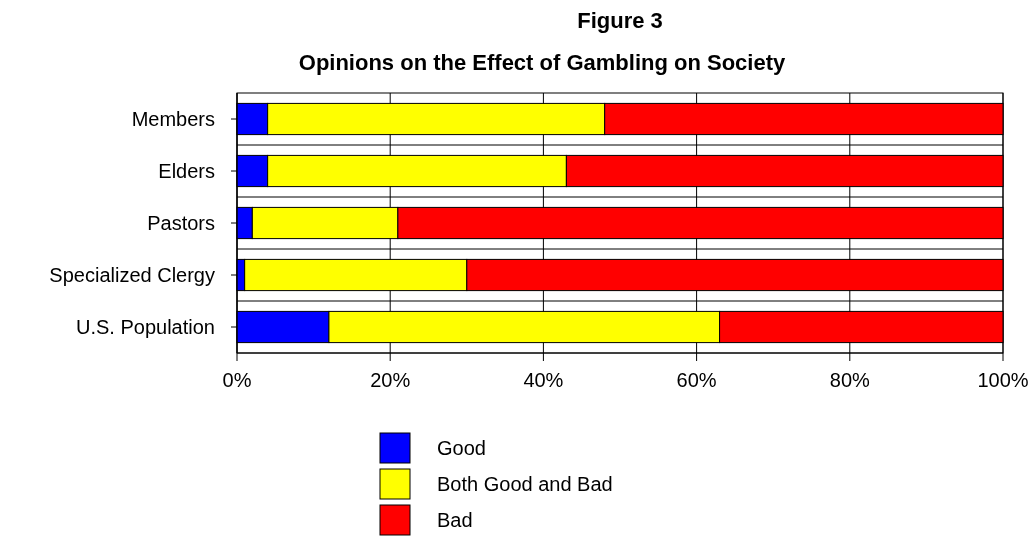  Describe the element at coordinates (181, 223) in the screenshot. I see `y-tick-label: Pastors` at that location.